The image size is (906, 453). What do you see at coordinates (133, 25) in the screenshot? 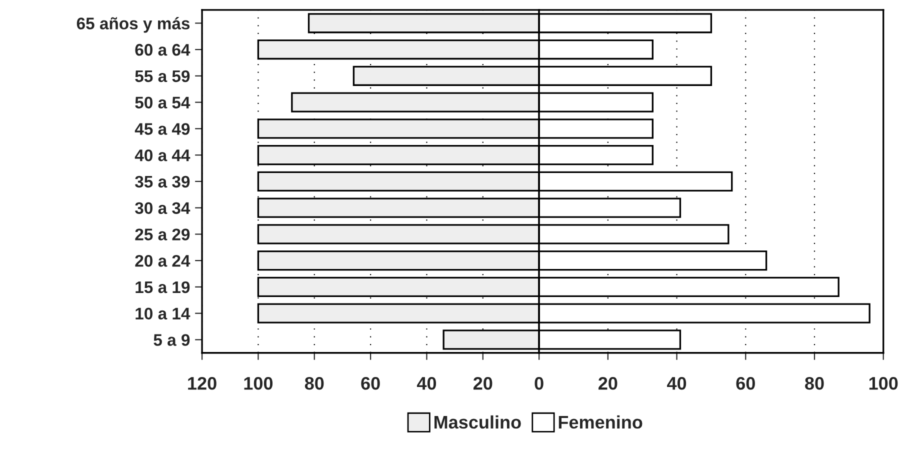
I see `y-tick-label: 65 años y más` at bounding box center [133, 25].